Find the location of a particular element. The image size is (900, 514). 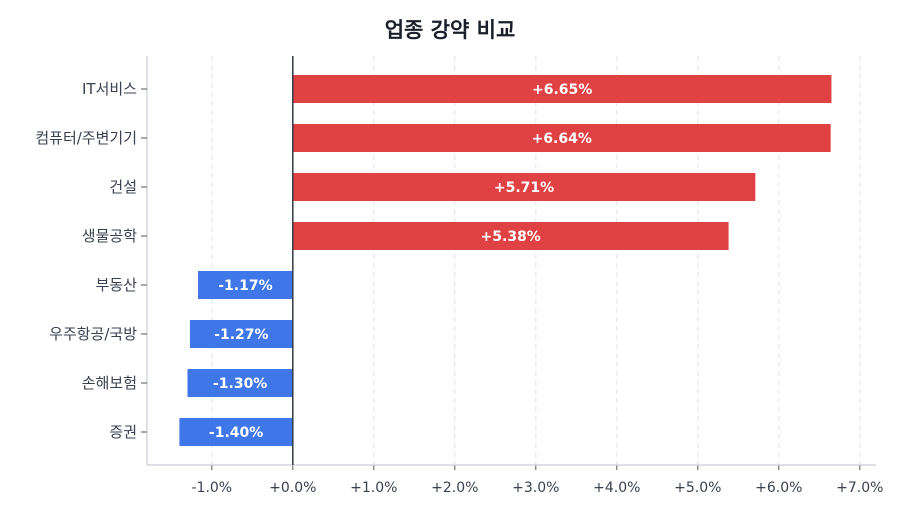

x-tick-label: +1.0% is located at coordinates (373, 488).